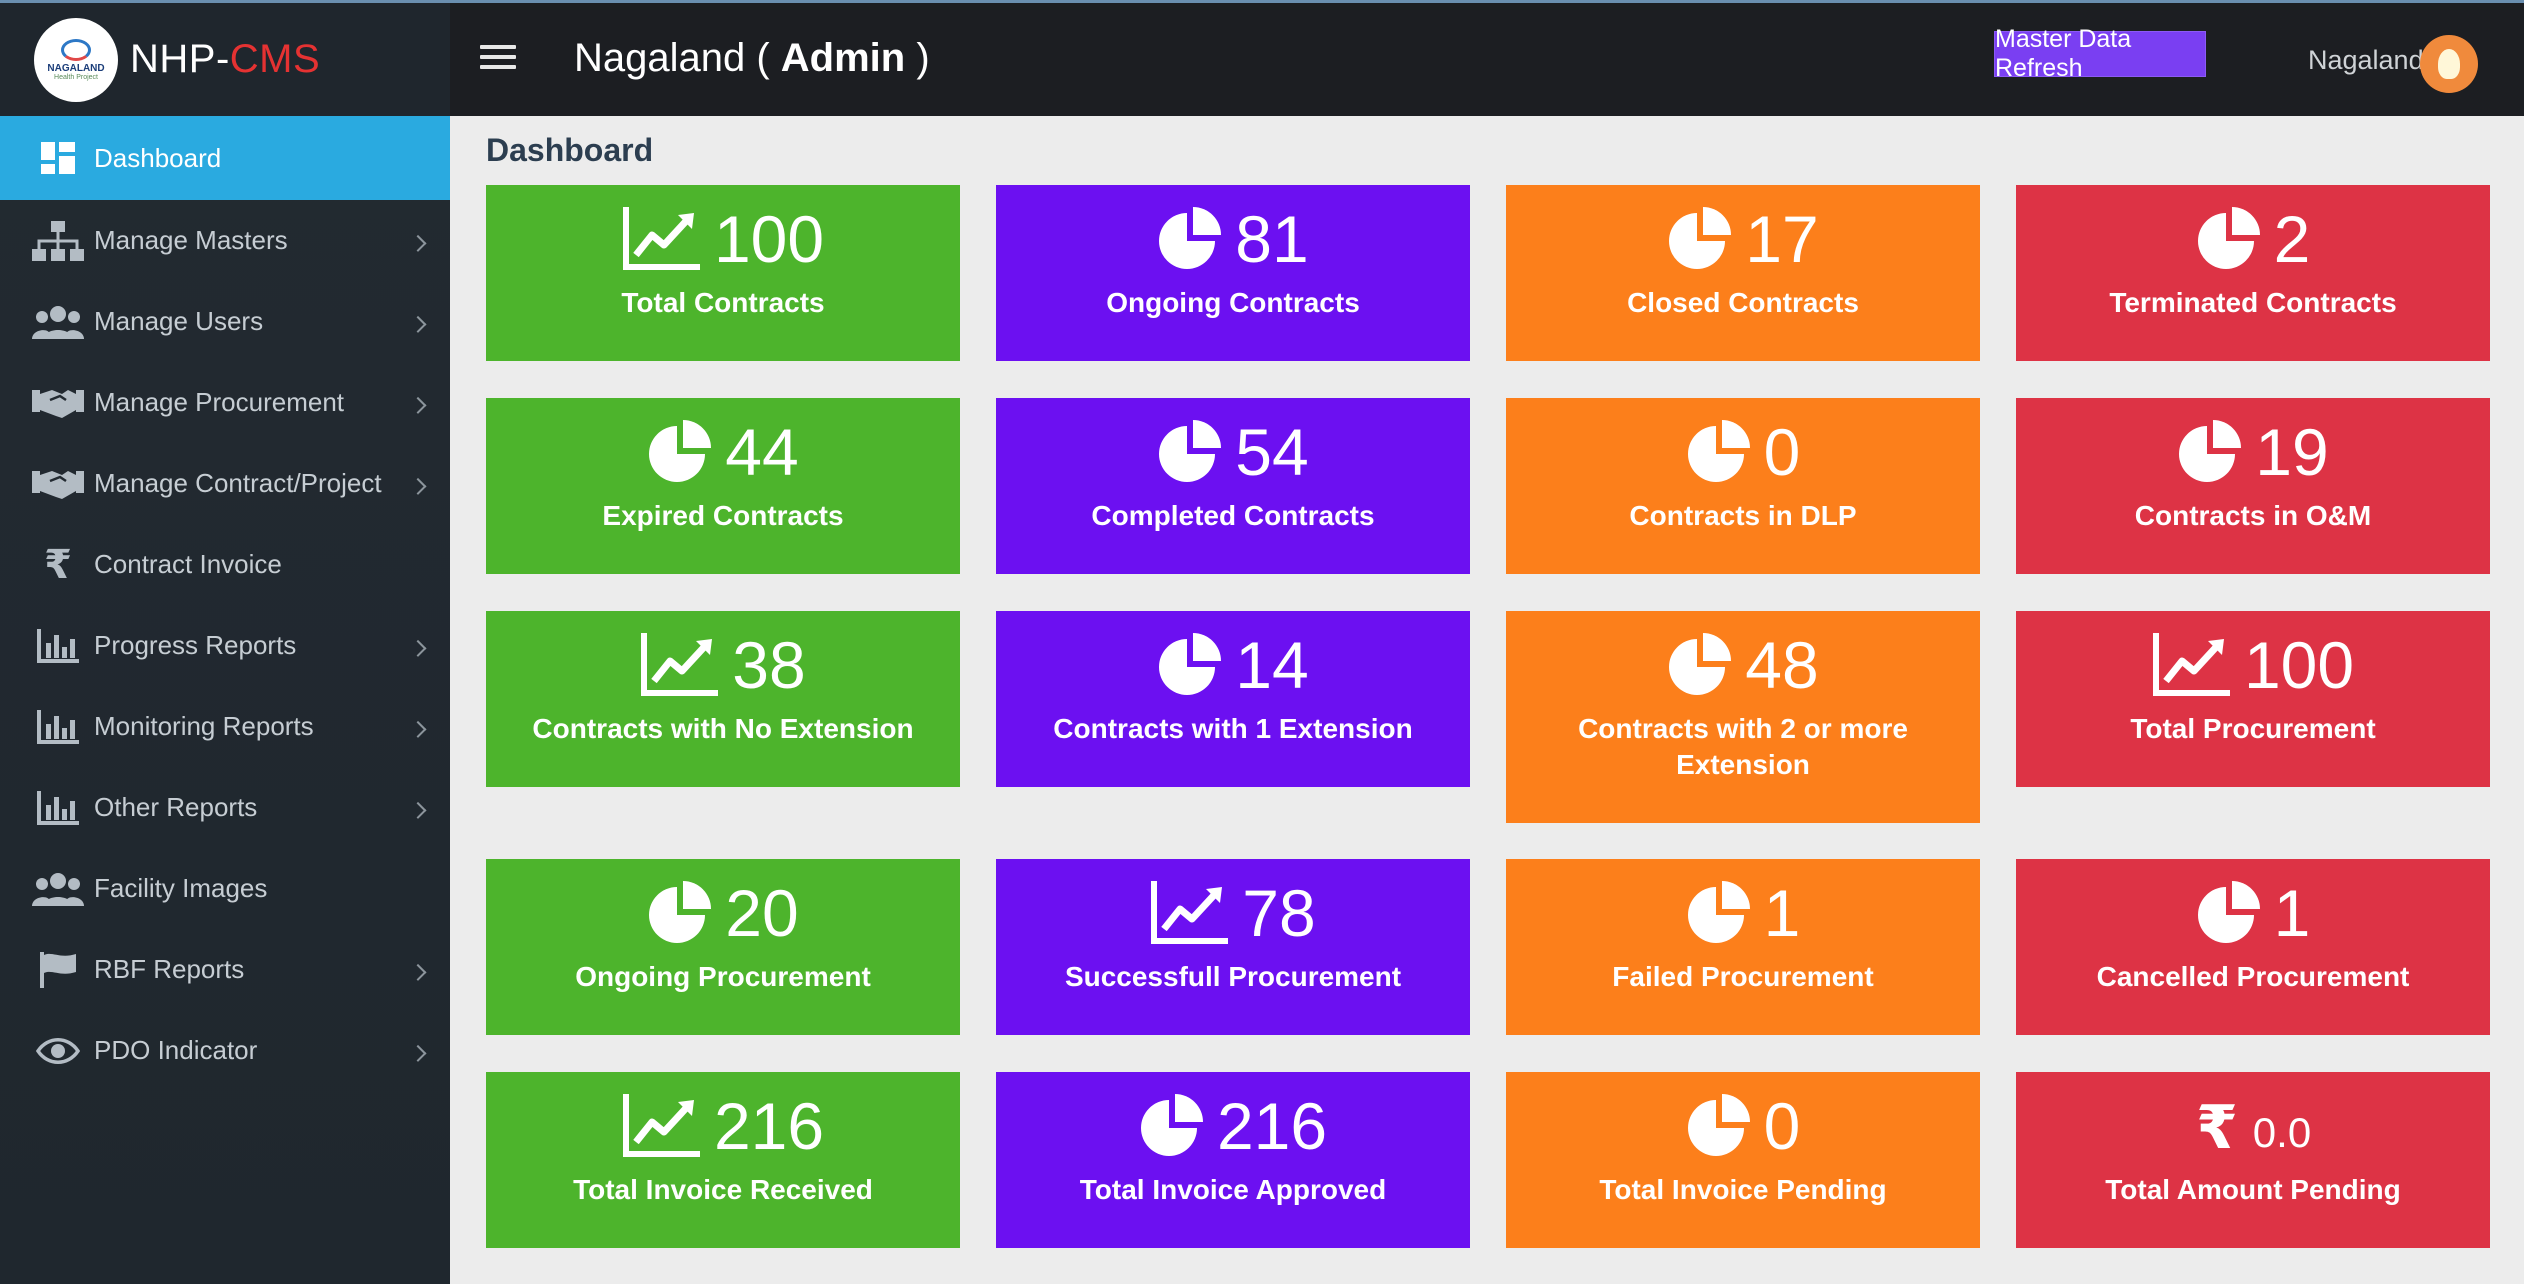 Image resolution: width=2524 pixels, height=1284 pixels. What do you see at coordinates (225, 483) in the screenshot?
I see `sidebar-item-manage-contract: Manage Contract/Project` at bounding box center [225, 483].